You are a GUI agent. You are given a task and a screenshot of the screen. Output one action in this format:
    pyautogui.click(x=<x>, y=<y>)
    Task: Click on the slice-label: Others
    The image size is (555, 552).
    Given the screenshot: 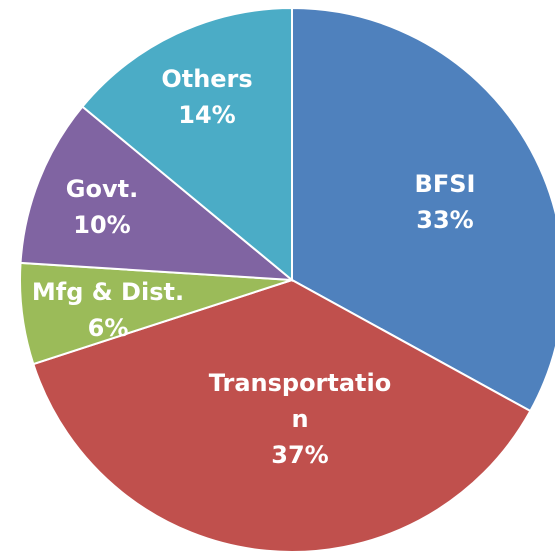 What is the action you would take?
    pyautogui.click(x=206, y=79)
    